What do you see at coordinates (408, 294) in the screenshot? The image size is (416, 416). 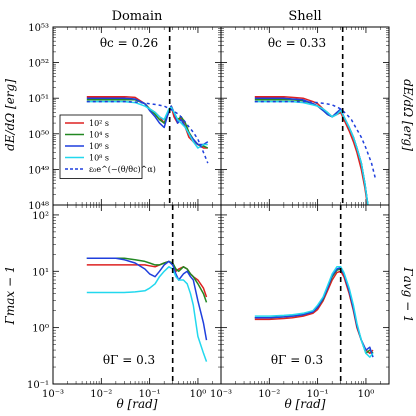 I see `ylabel-bottom-right: Γavg − 1` at bounding box center [408, 294].